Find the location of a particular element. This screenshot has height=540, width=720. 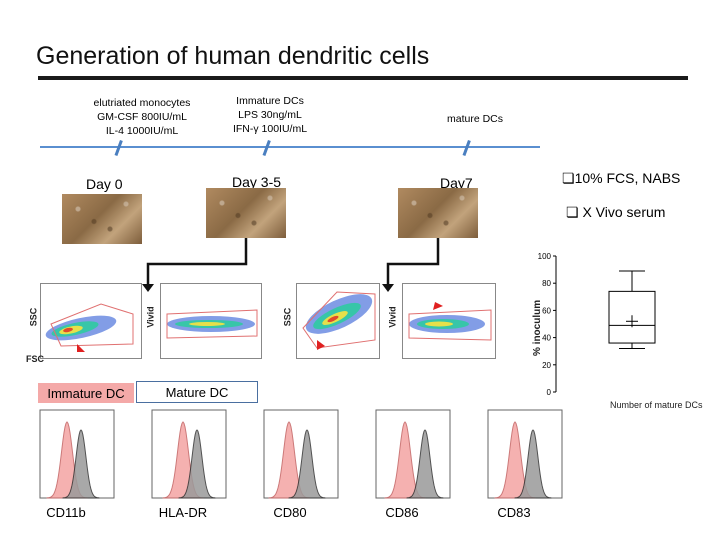

timeline-arrow is located at coordinates (290, 147).